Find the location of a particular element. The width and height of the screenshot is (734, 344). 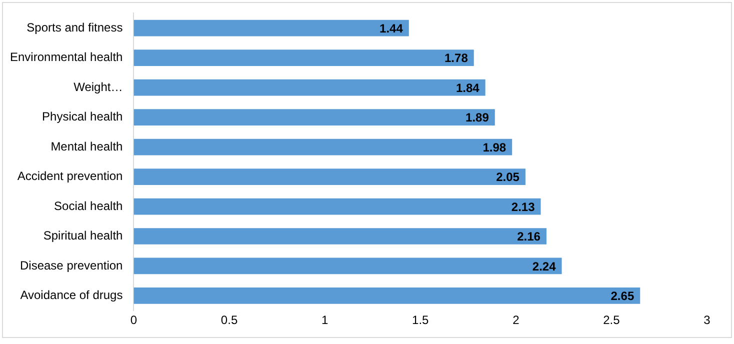

x-tick-label: 0 is located at coordinates (134, 320).